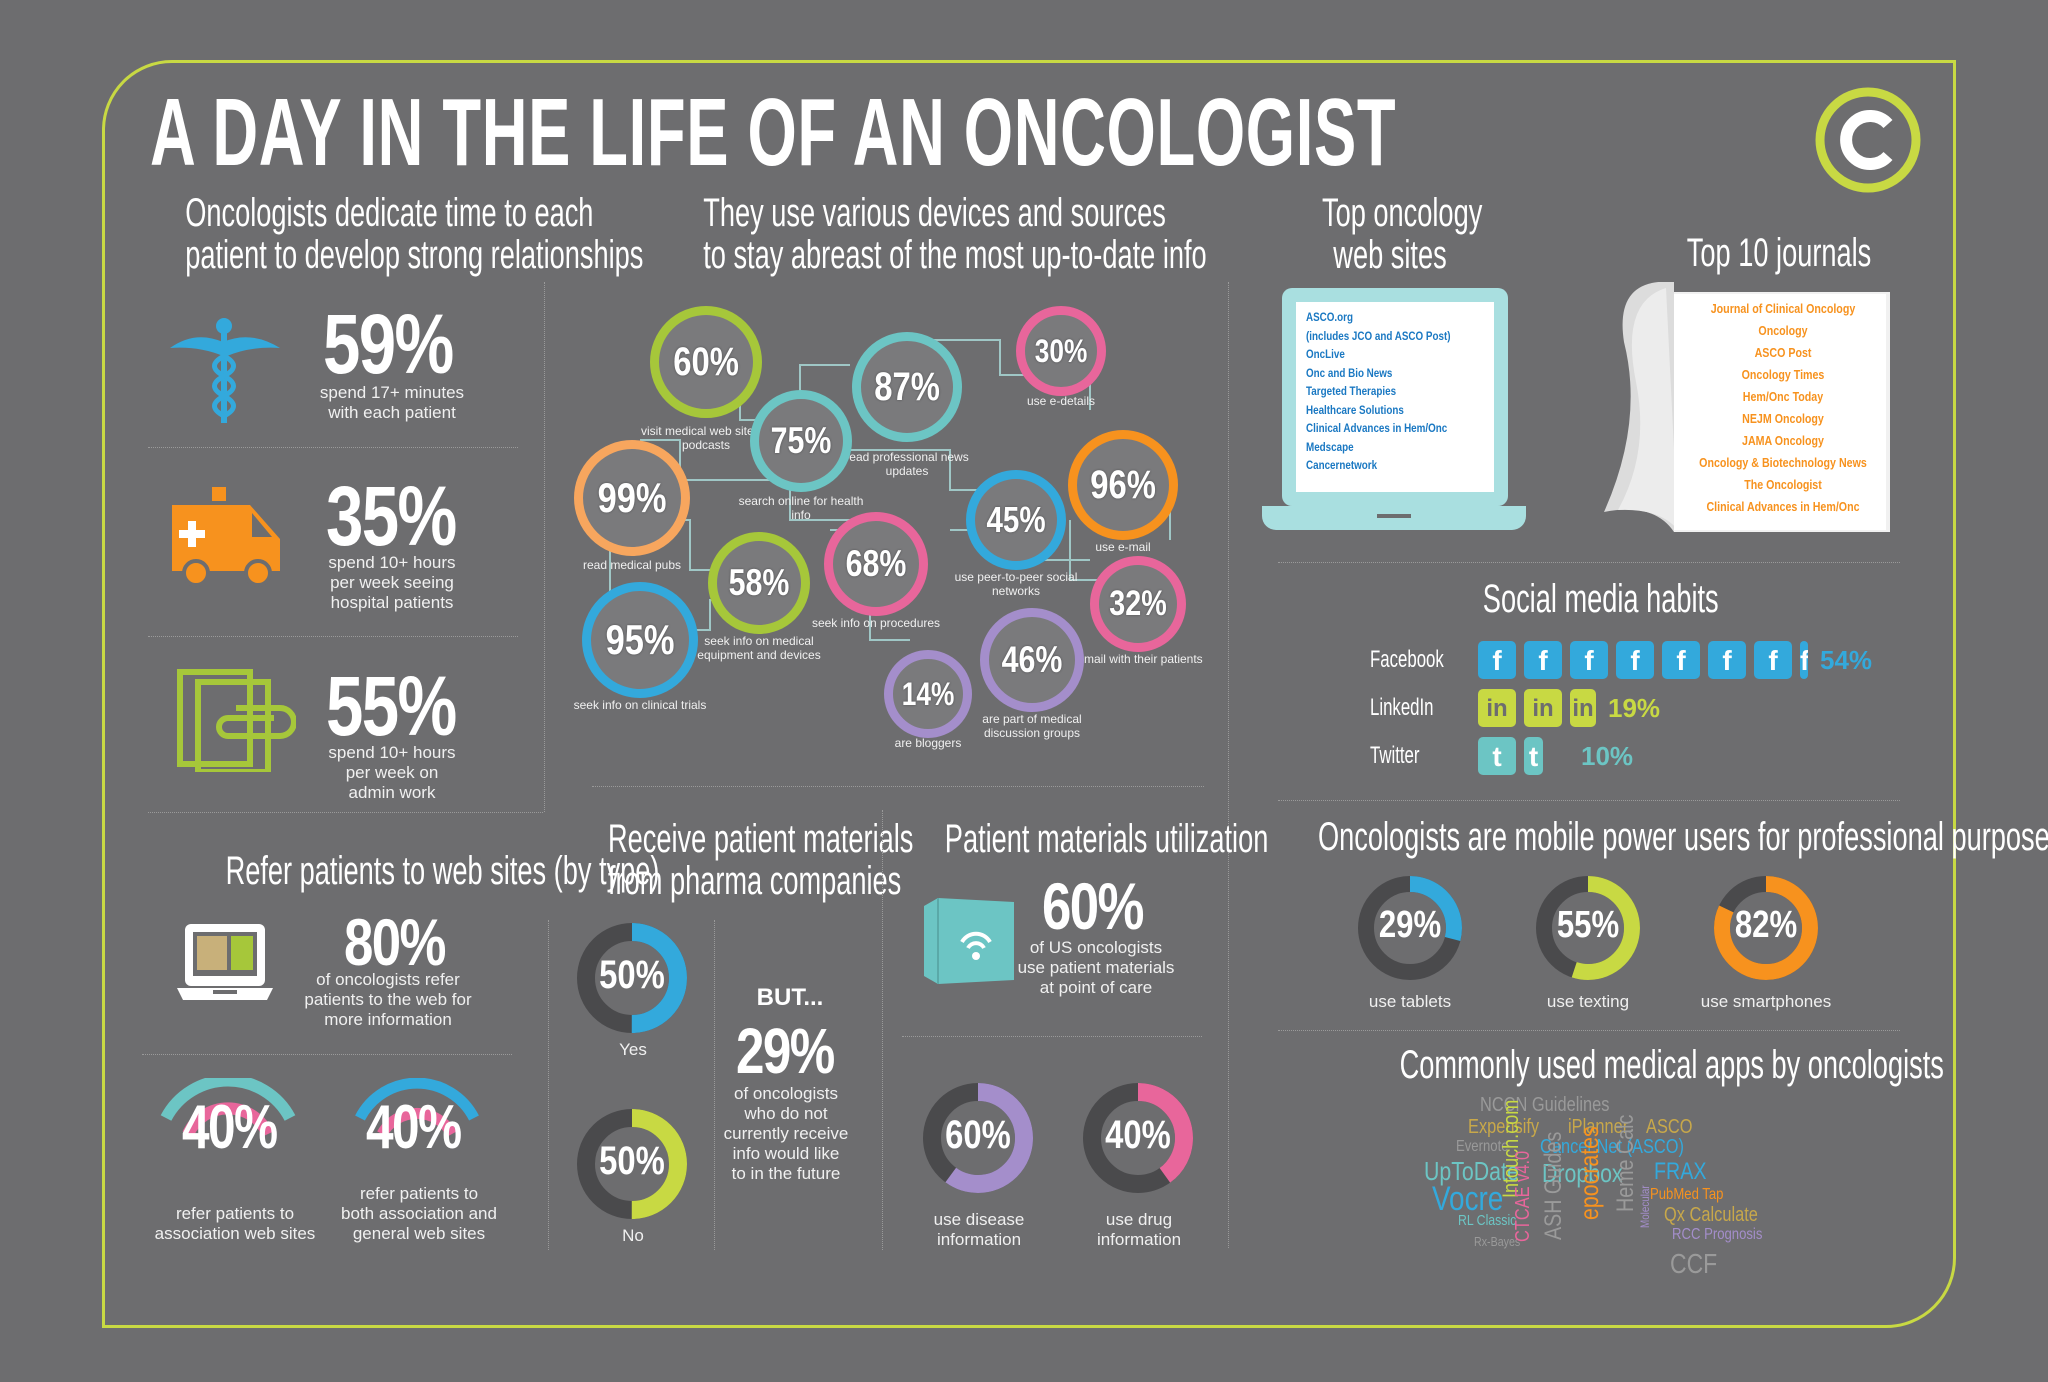 This screenshot has height=1382, width=2048. I want to click on stat-bubble: 30%, so click(1061, 351).